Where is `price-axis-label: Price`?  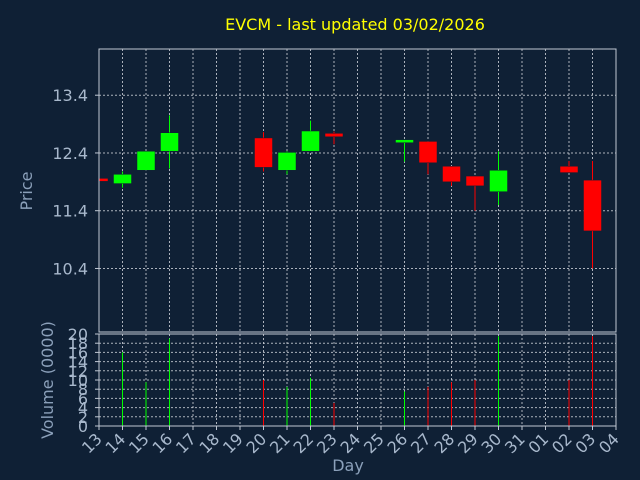
price-axis-label: Price is located at coordinates (26, 190).